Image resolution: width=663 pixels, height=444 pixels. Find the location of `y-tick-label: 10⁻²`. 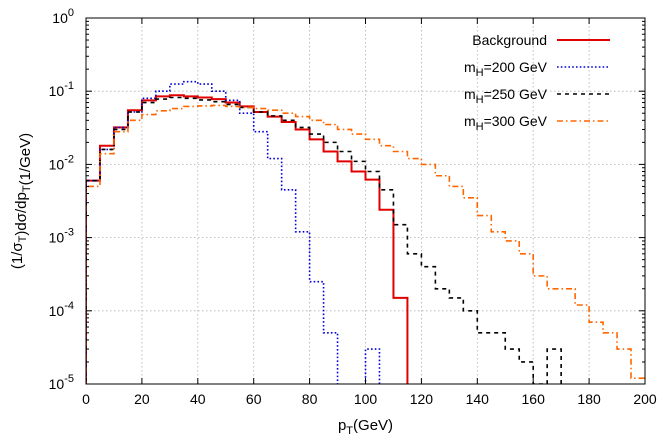

y-tick-label: 10⁻² is located at coordinates (61, 162).